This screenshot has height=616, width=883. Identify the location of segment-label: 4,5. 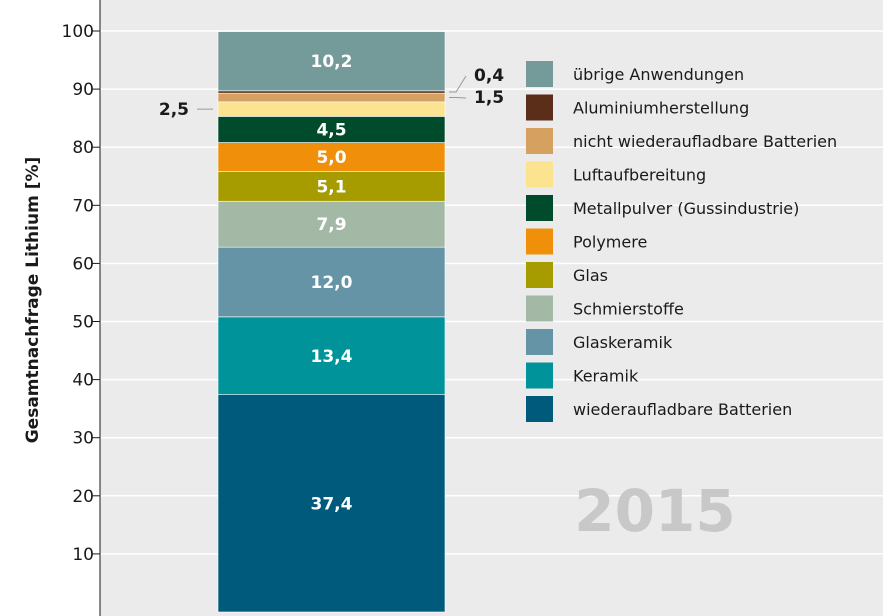
(331, 130).